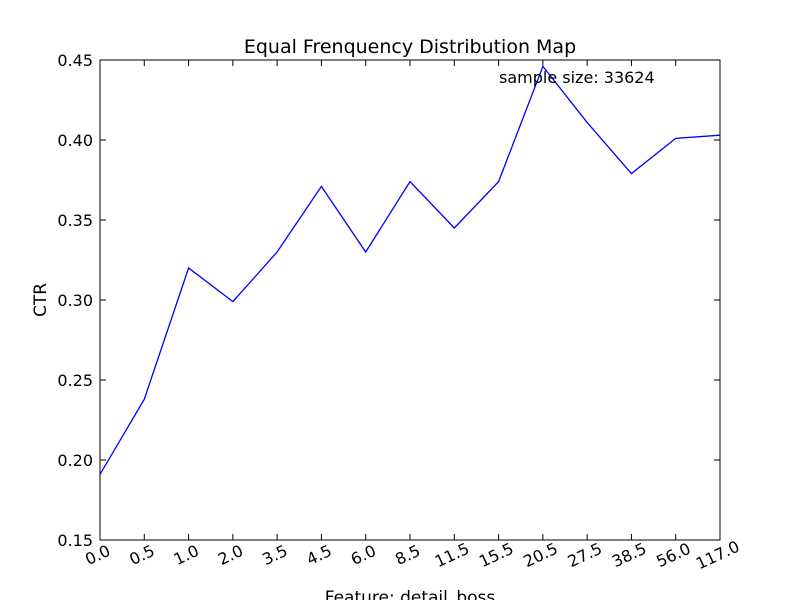 The height and width of the screenshot is (600, 800). What do you see at coordinates (75, 380) in the screenshot?
I see `y-tick-label: 0.25` at bounding box center [75, 380].